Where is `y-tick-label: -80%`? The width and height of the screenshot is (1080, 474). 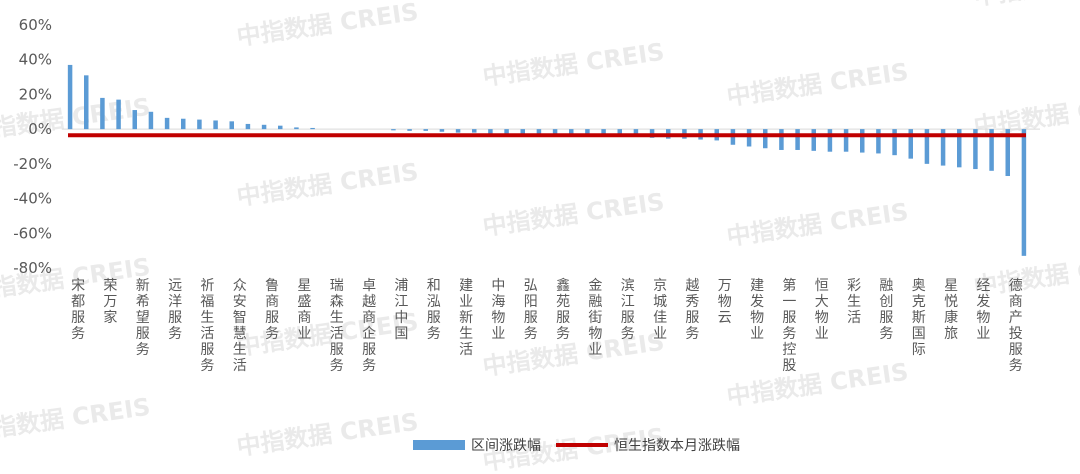
y-tick-label: -80% is located at coordinates (32, 268).